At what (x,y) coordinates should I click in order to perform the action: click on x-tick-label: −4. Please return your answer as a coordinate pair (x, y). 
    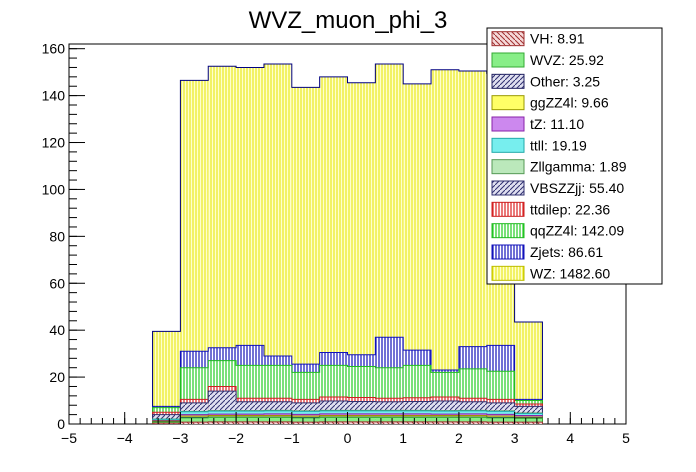
    Looking at the image, I should click on (125, 438).